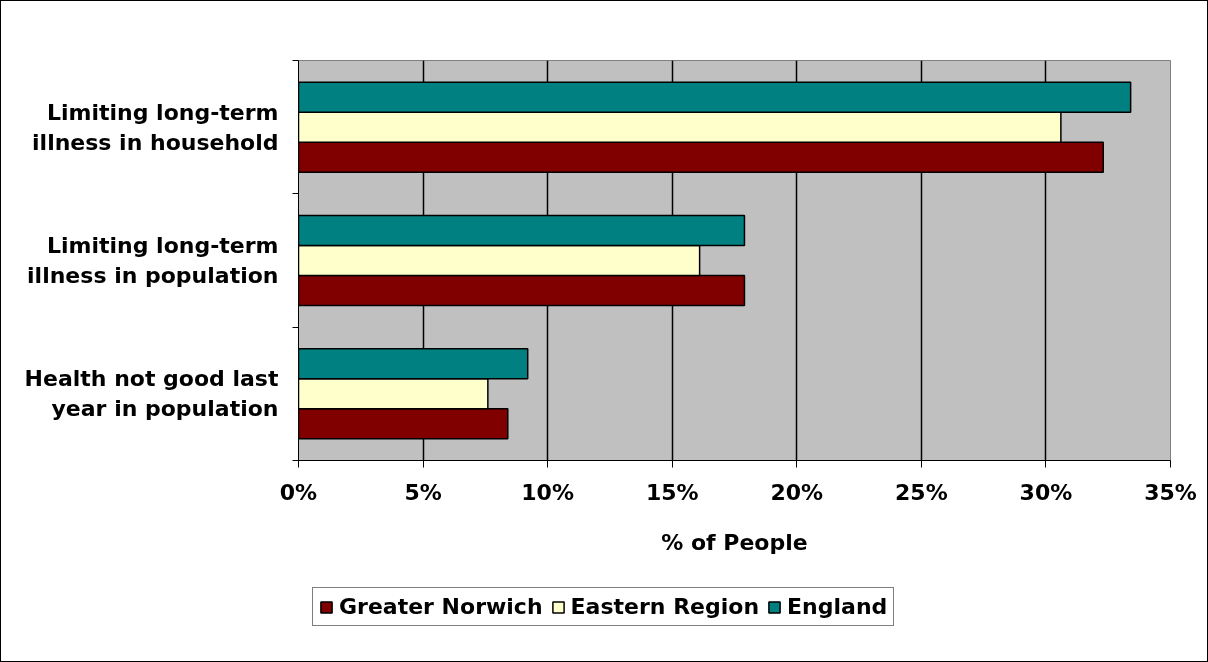 This screenshot has height=662, width=1208. What do you see at coordinates (734, 542) in the screenshot?
I see `x-axis-title: % of People` at bounding box center [734, 542].